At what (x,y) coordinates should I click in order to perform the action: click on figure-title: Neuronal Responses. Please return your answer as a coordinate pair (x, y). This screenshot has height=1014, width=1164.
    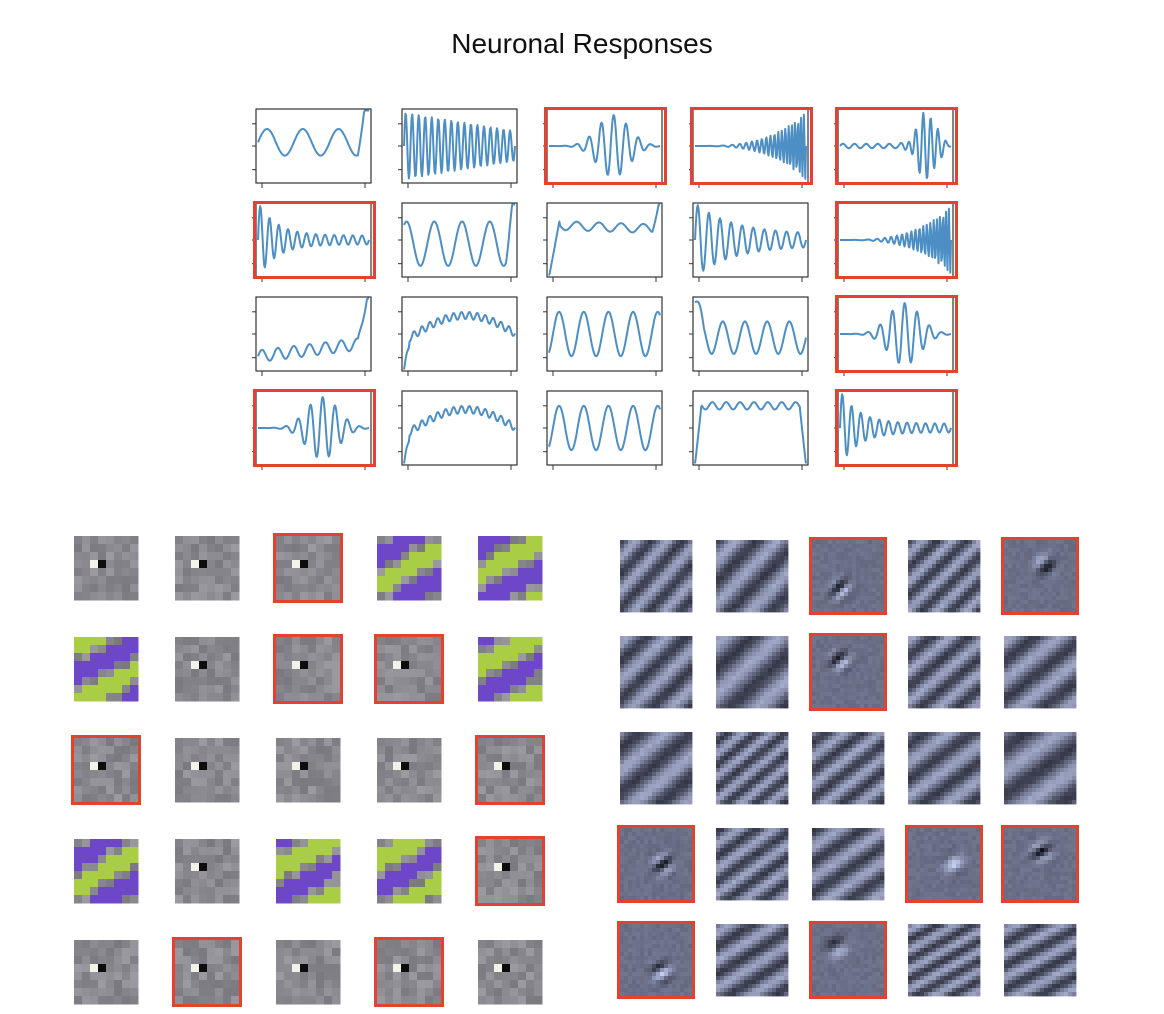
    Looking at the image, I should click on (582, 43).